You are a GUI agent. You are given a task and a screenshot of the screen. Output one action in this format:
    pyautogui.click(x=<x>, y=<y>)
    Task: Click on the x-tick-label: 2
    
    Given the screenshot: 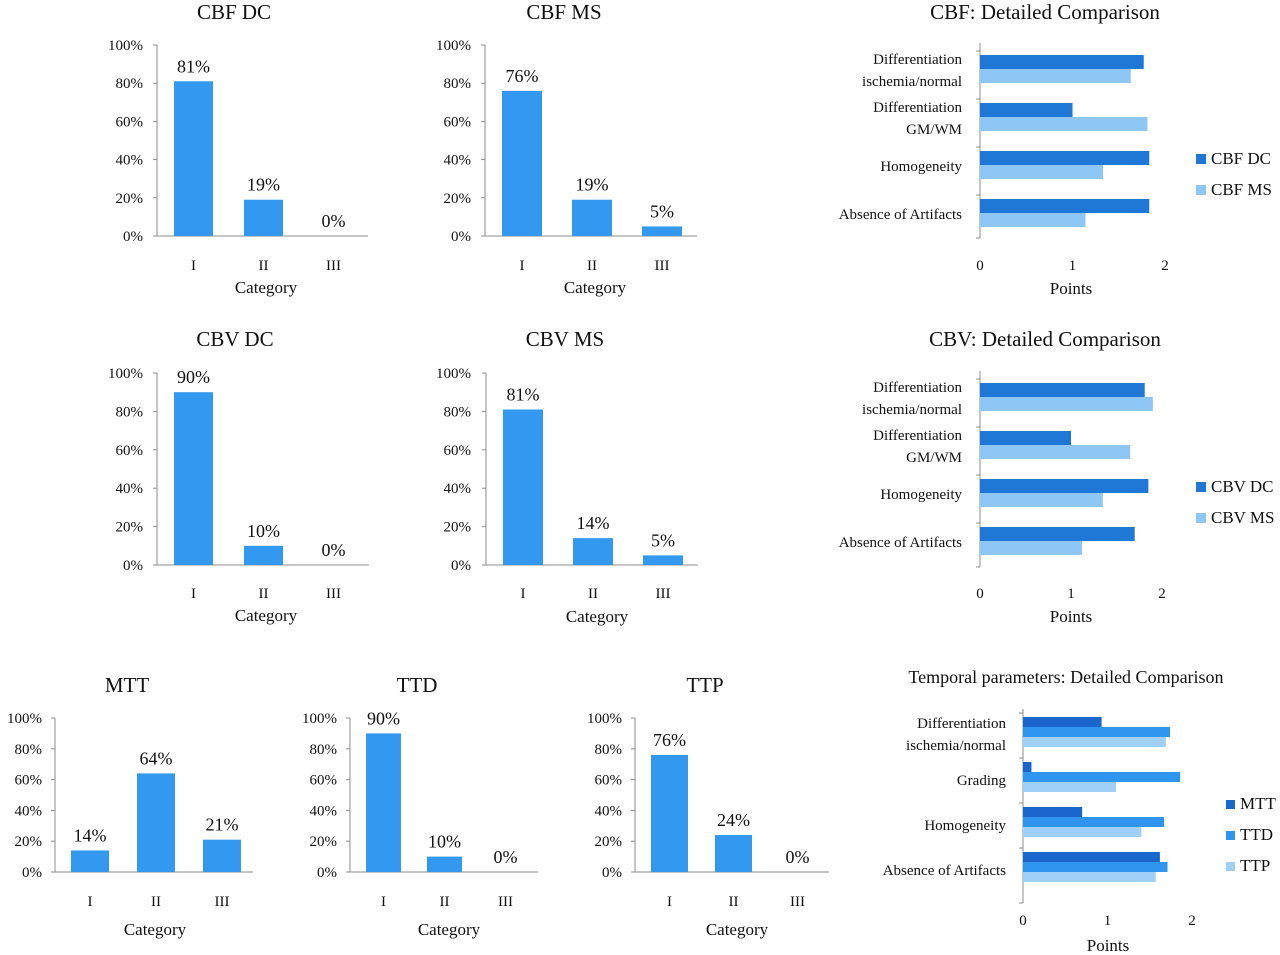 What is the action you would take?
    pyautogui.click(x=1165, y=266)
    